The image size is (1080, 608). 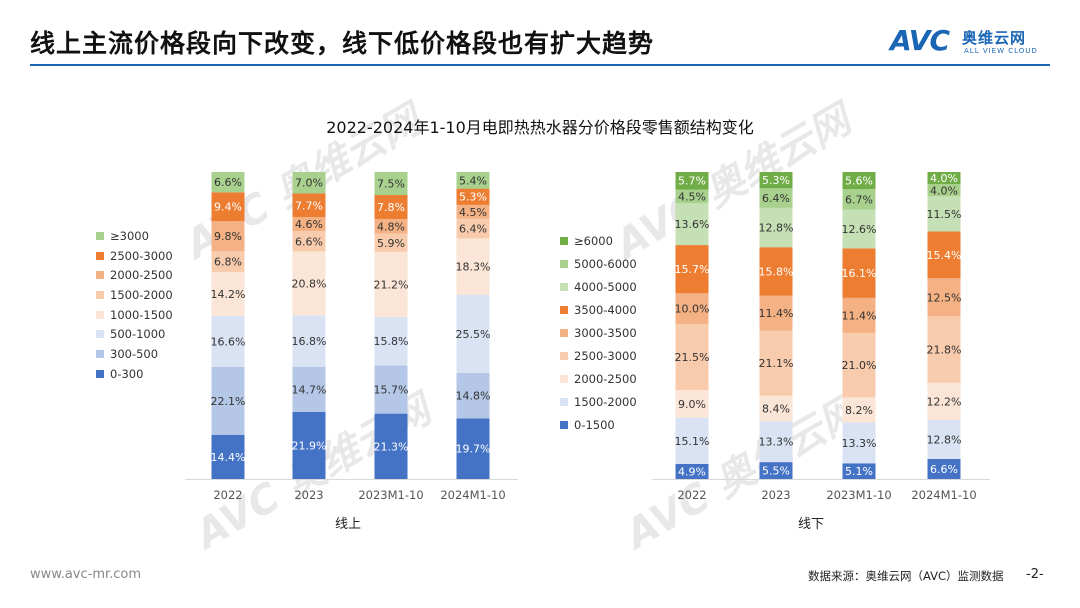 I want to click on data-label: 5.4%, so click(x=473, y=180).